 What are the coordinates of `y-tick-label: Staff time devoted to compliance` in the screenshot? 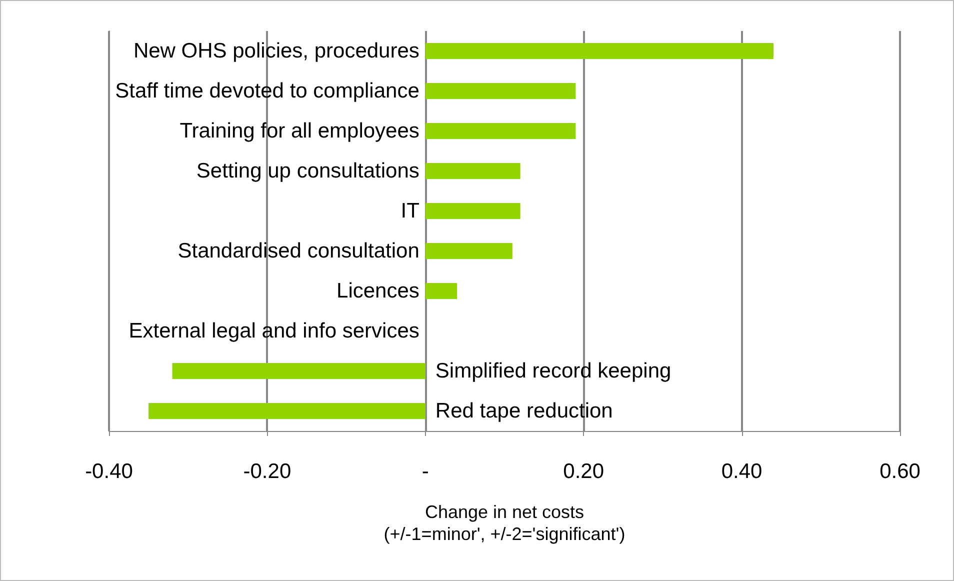 It's located at (267, 91).